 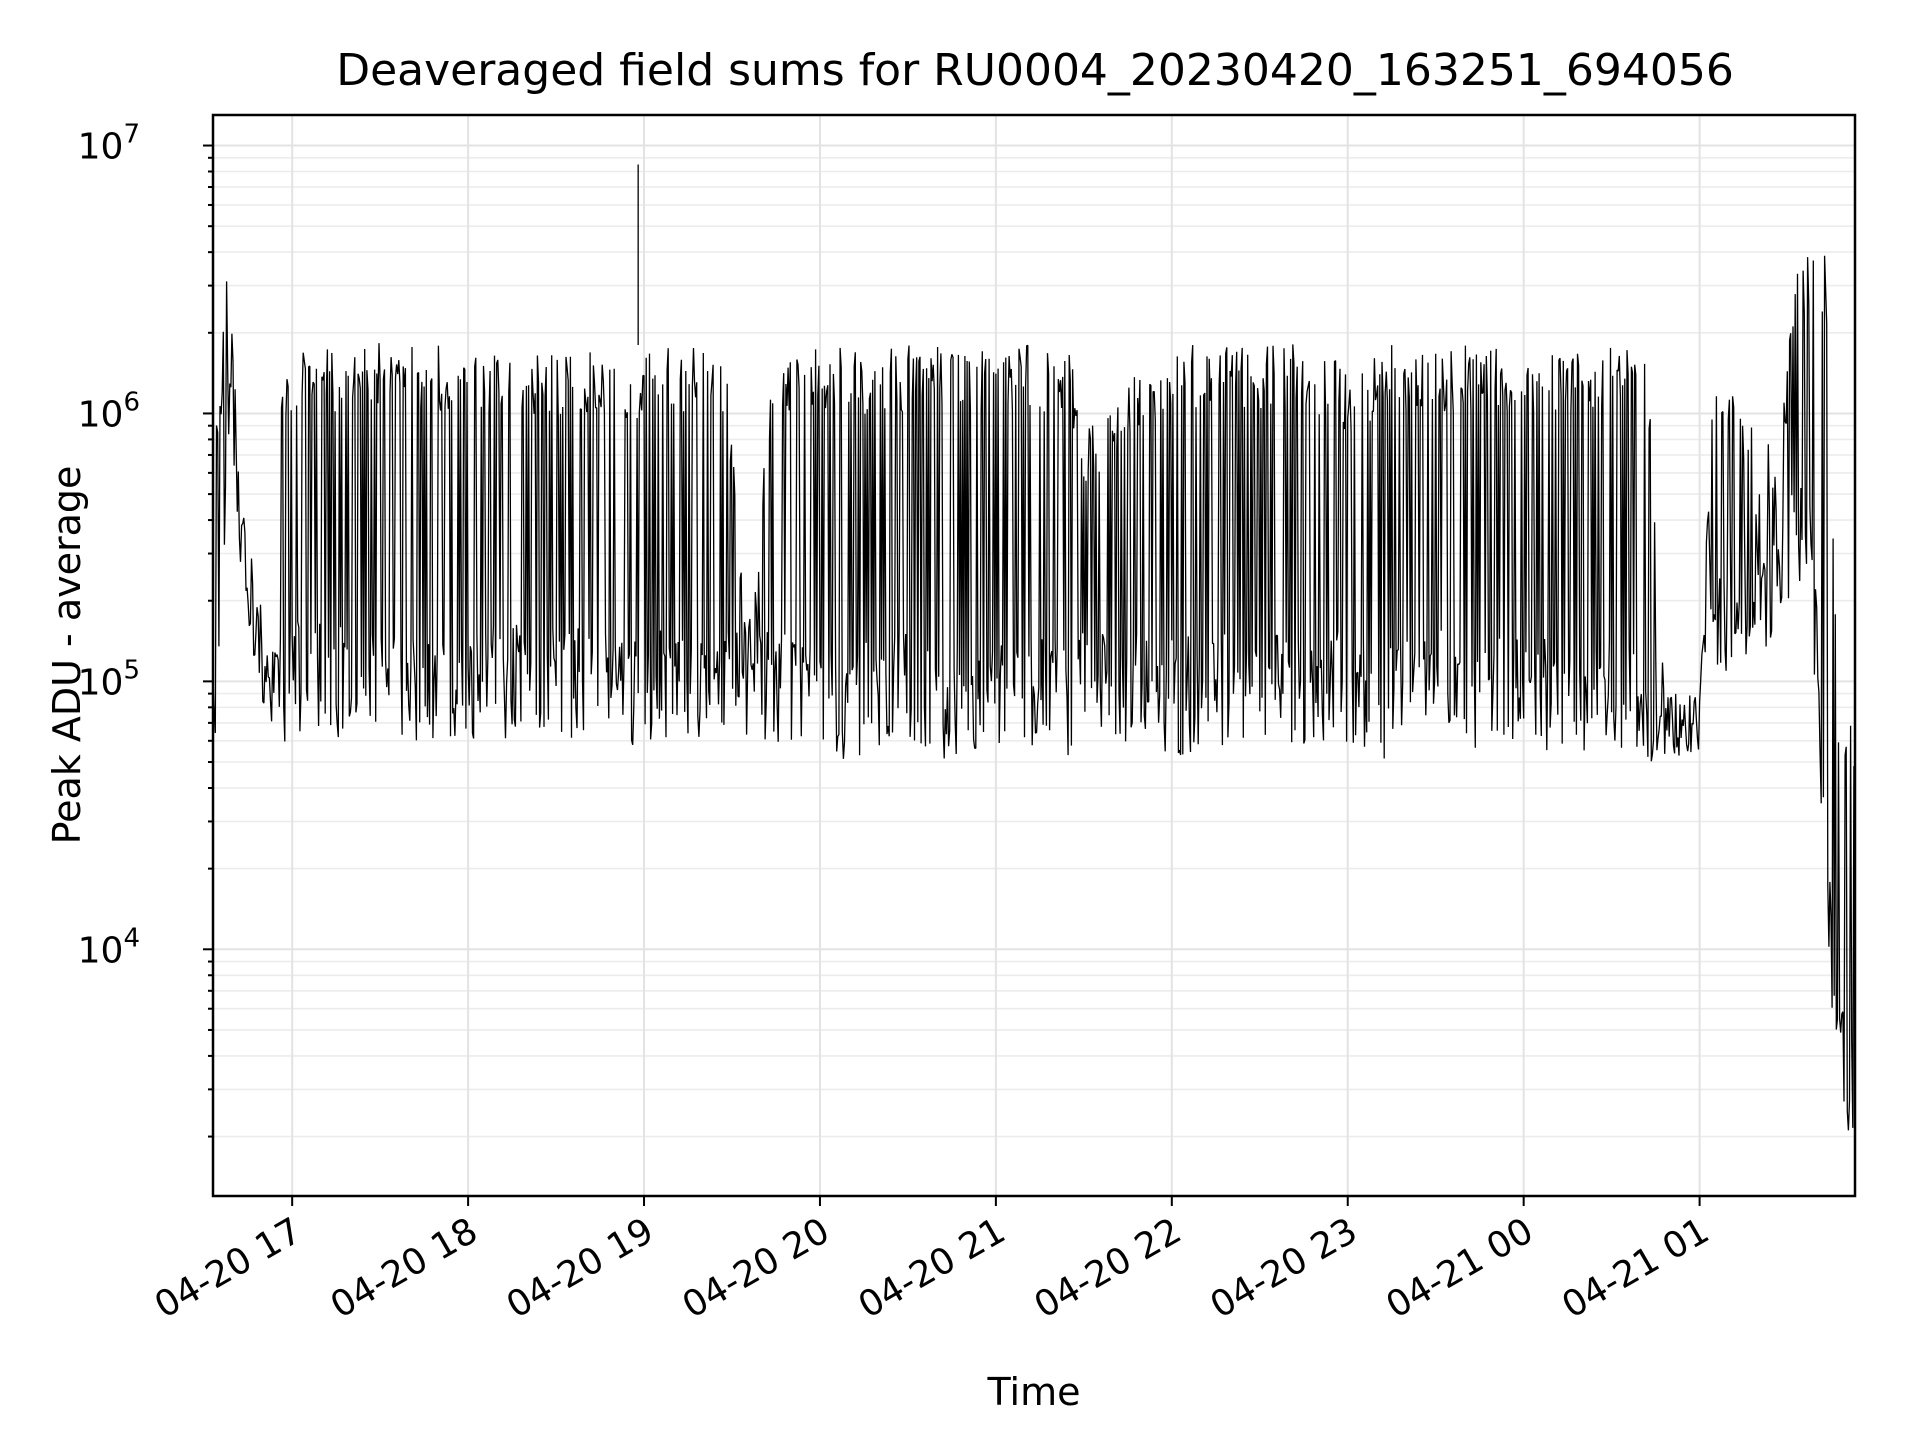 What do you see at coordinates (1108, 1268) in the screenshot?
I see `x-tick-label: 04-20 22` at bounding box center [1108, 1268].